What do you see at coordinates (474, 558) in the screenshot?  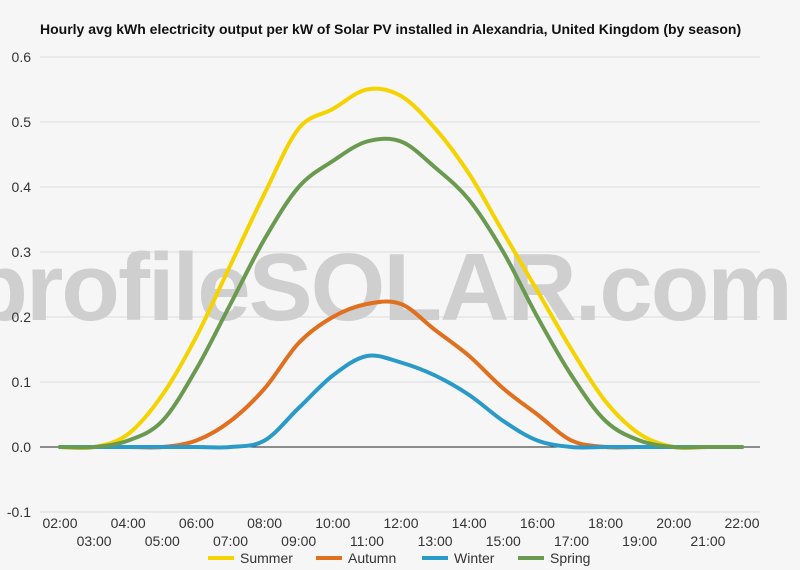 I see `legend-label: Winter` at bounding box center [474, 558].